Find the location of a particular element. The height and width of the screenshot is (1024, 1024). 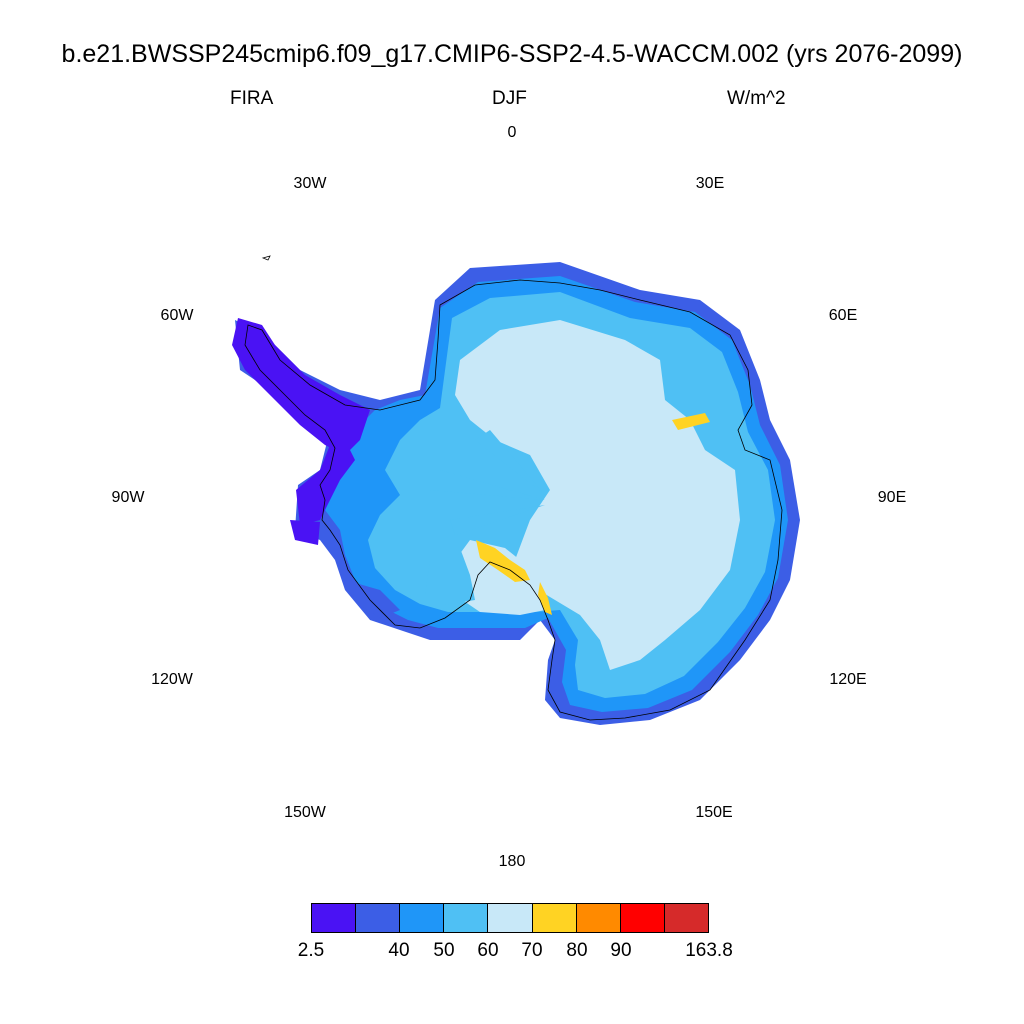

lon-label-30e: 30E is located at coordinates (710, 183).